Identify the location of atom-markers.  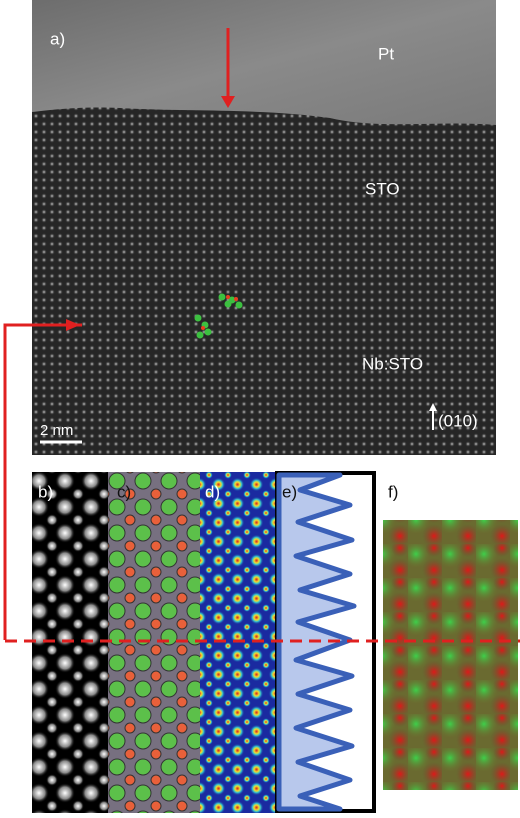
(218, 316).